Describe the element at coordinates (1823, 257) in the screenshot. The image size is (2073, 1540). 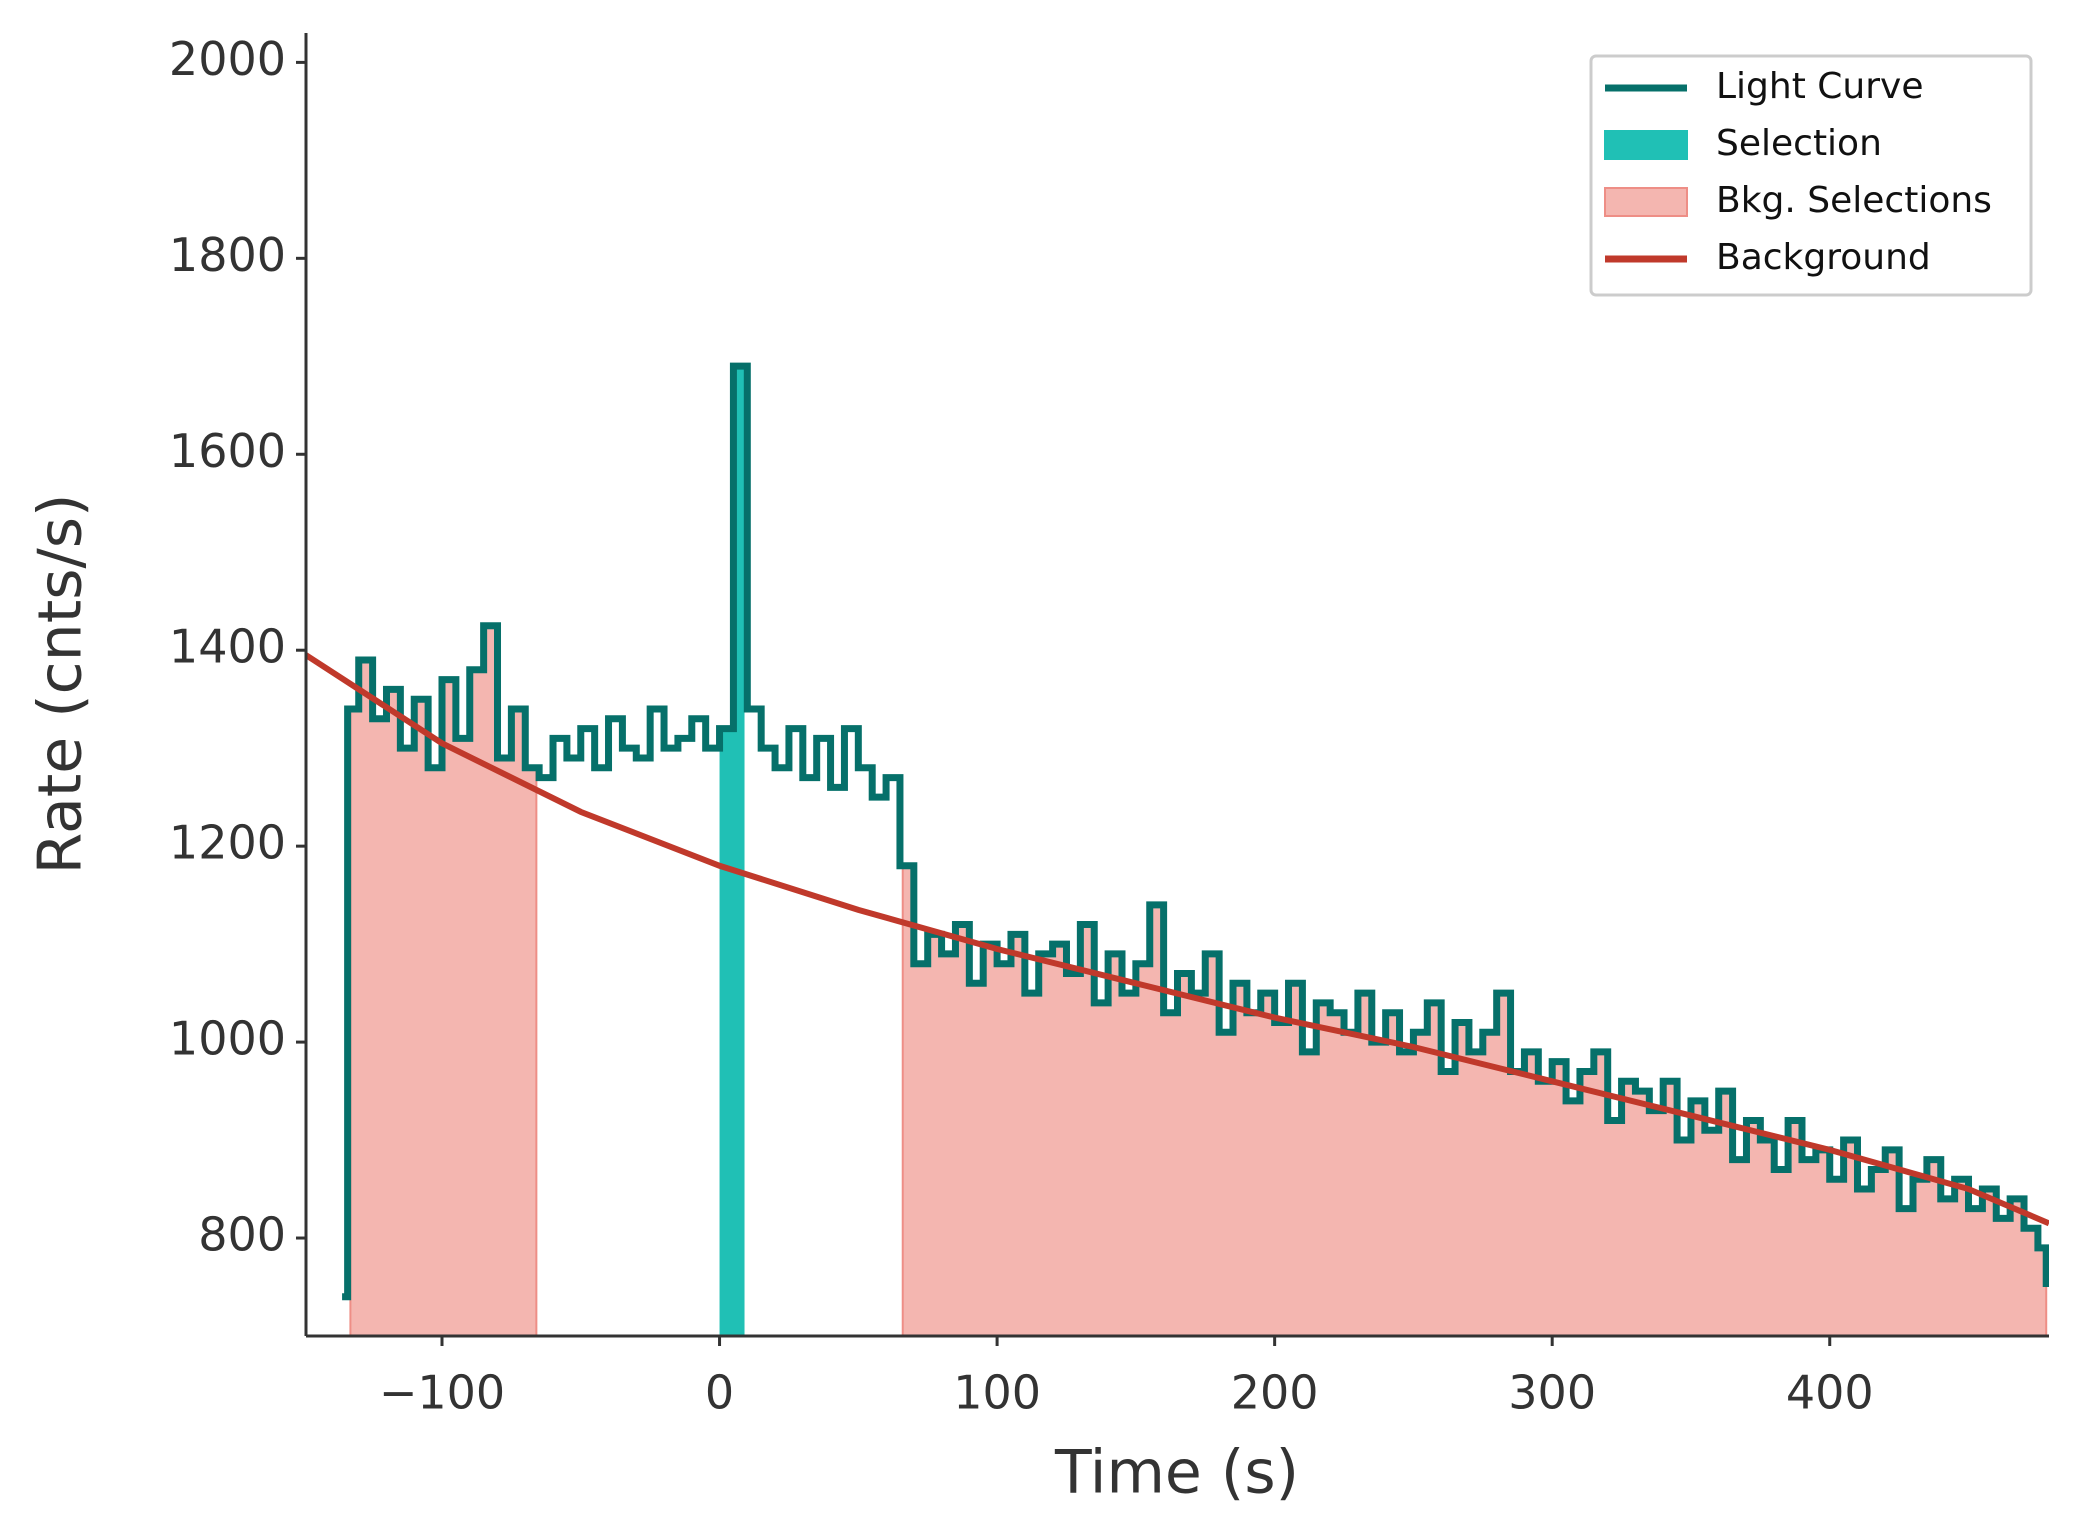
I see `legend-label: Background` at that location.